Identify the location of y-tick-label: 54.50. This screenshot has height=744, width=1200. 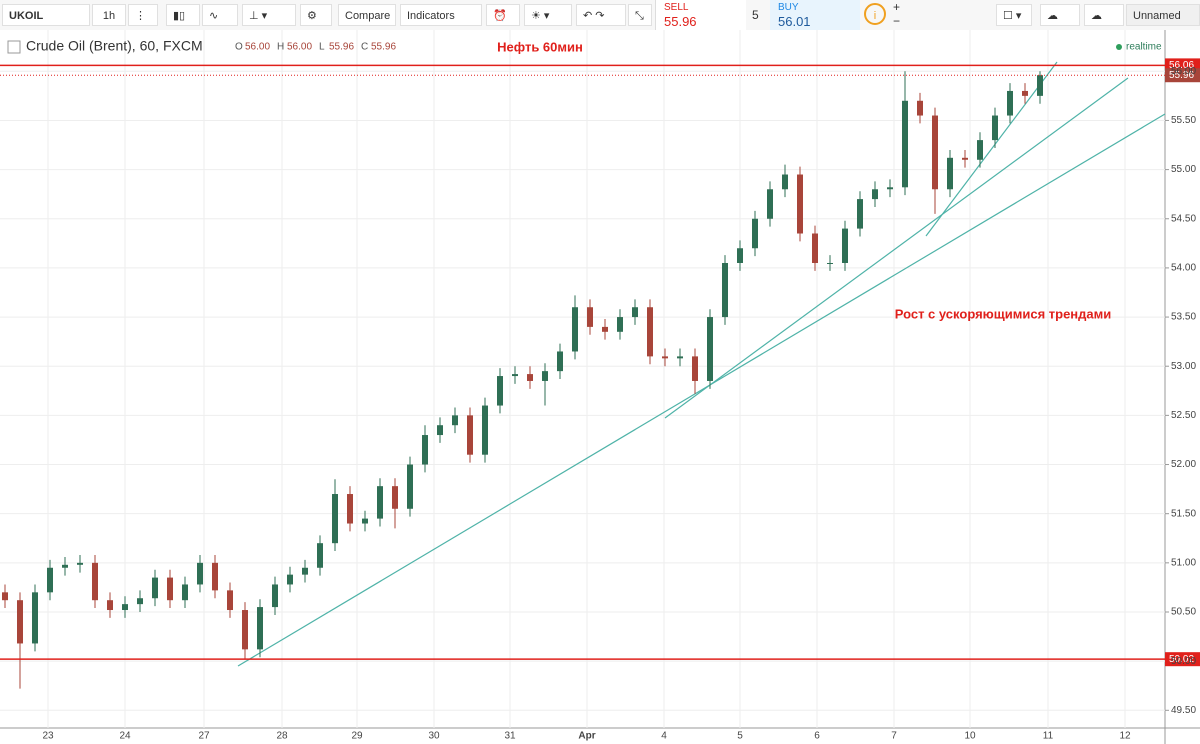
(1183, 218).